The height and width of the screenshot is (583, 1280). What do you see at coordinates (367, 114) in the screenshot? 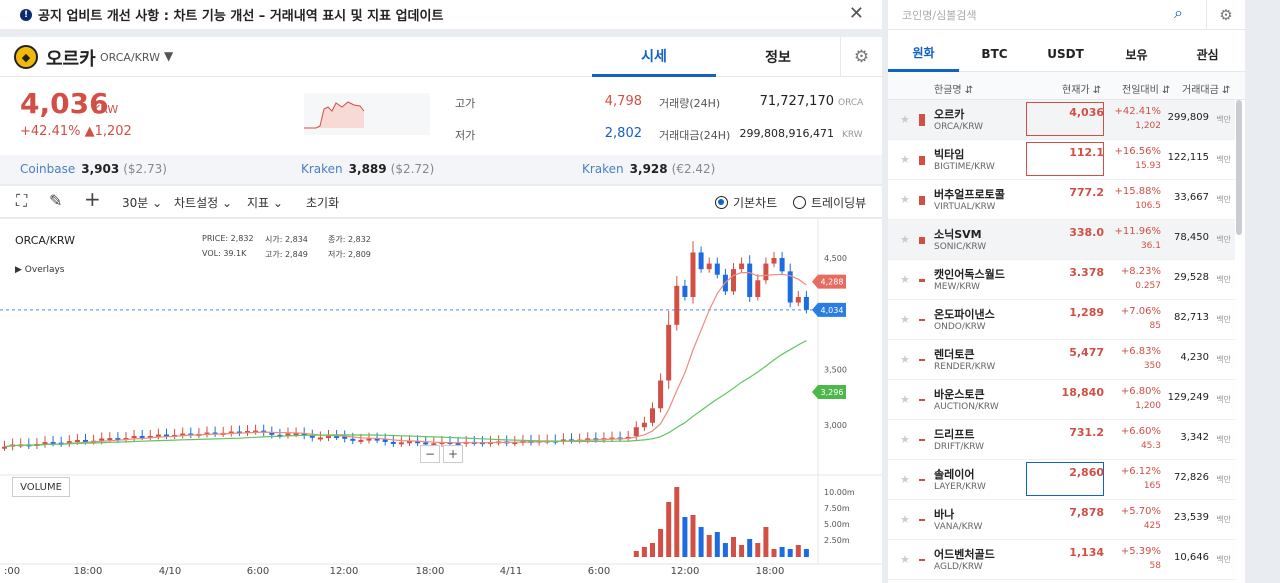
I see `mini-chart` at bounding box center [367, 114].